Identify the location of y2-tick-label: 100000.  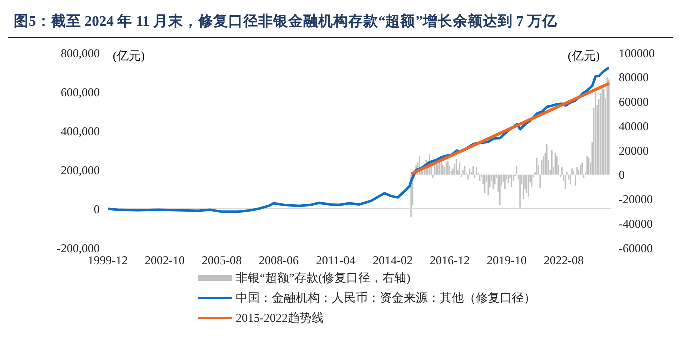
(637, 53).